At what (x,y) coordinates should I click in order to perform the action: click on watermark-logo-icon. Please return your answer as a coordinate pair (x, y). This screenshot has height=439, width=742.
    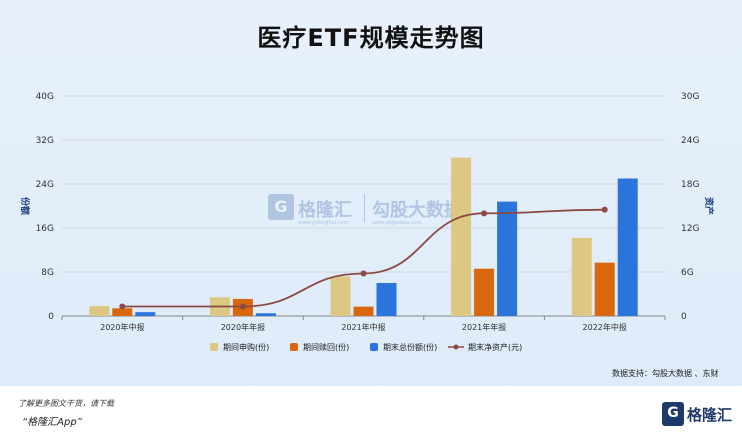
    Looking at the image, I should click on (281, 207).